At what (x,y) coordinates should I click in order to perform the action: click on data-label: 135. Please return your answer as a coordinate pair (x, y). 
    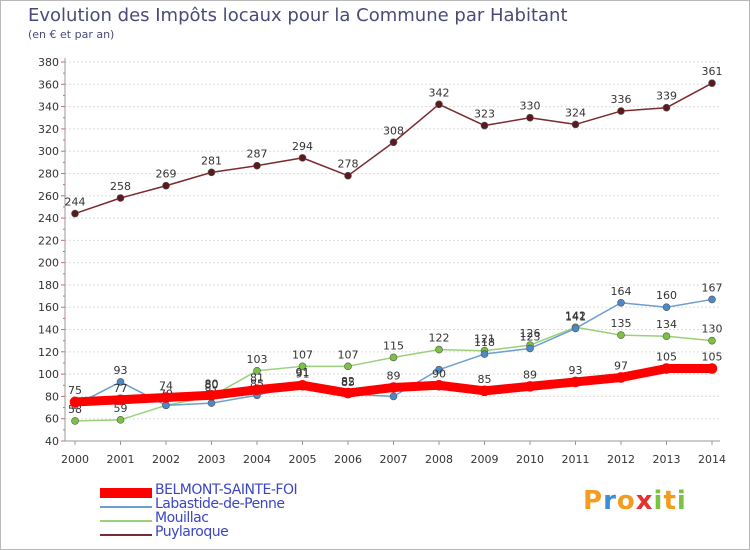
    Looking at the image, I should click on (621, 323).